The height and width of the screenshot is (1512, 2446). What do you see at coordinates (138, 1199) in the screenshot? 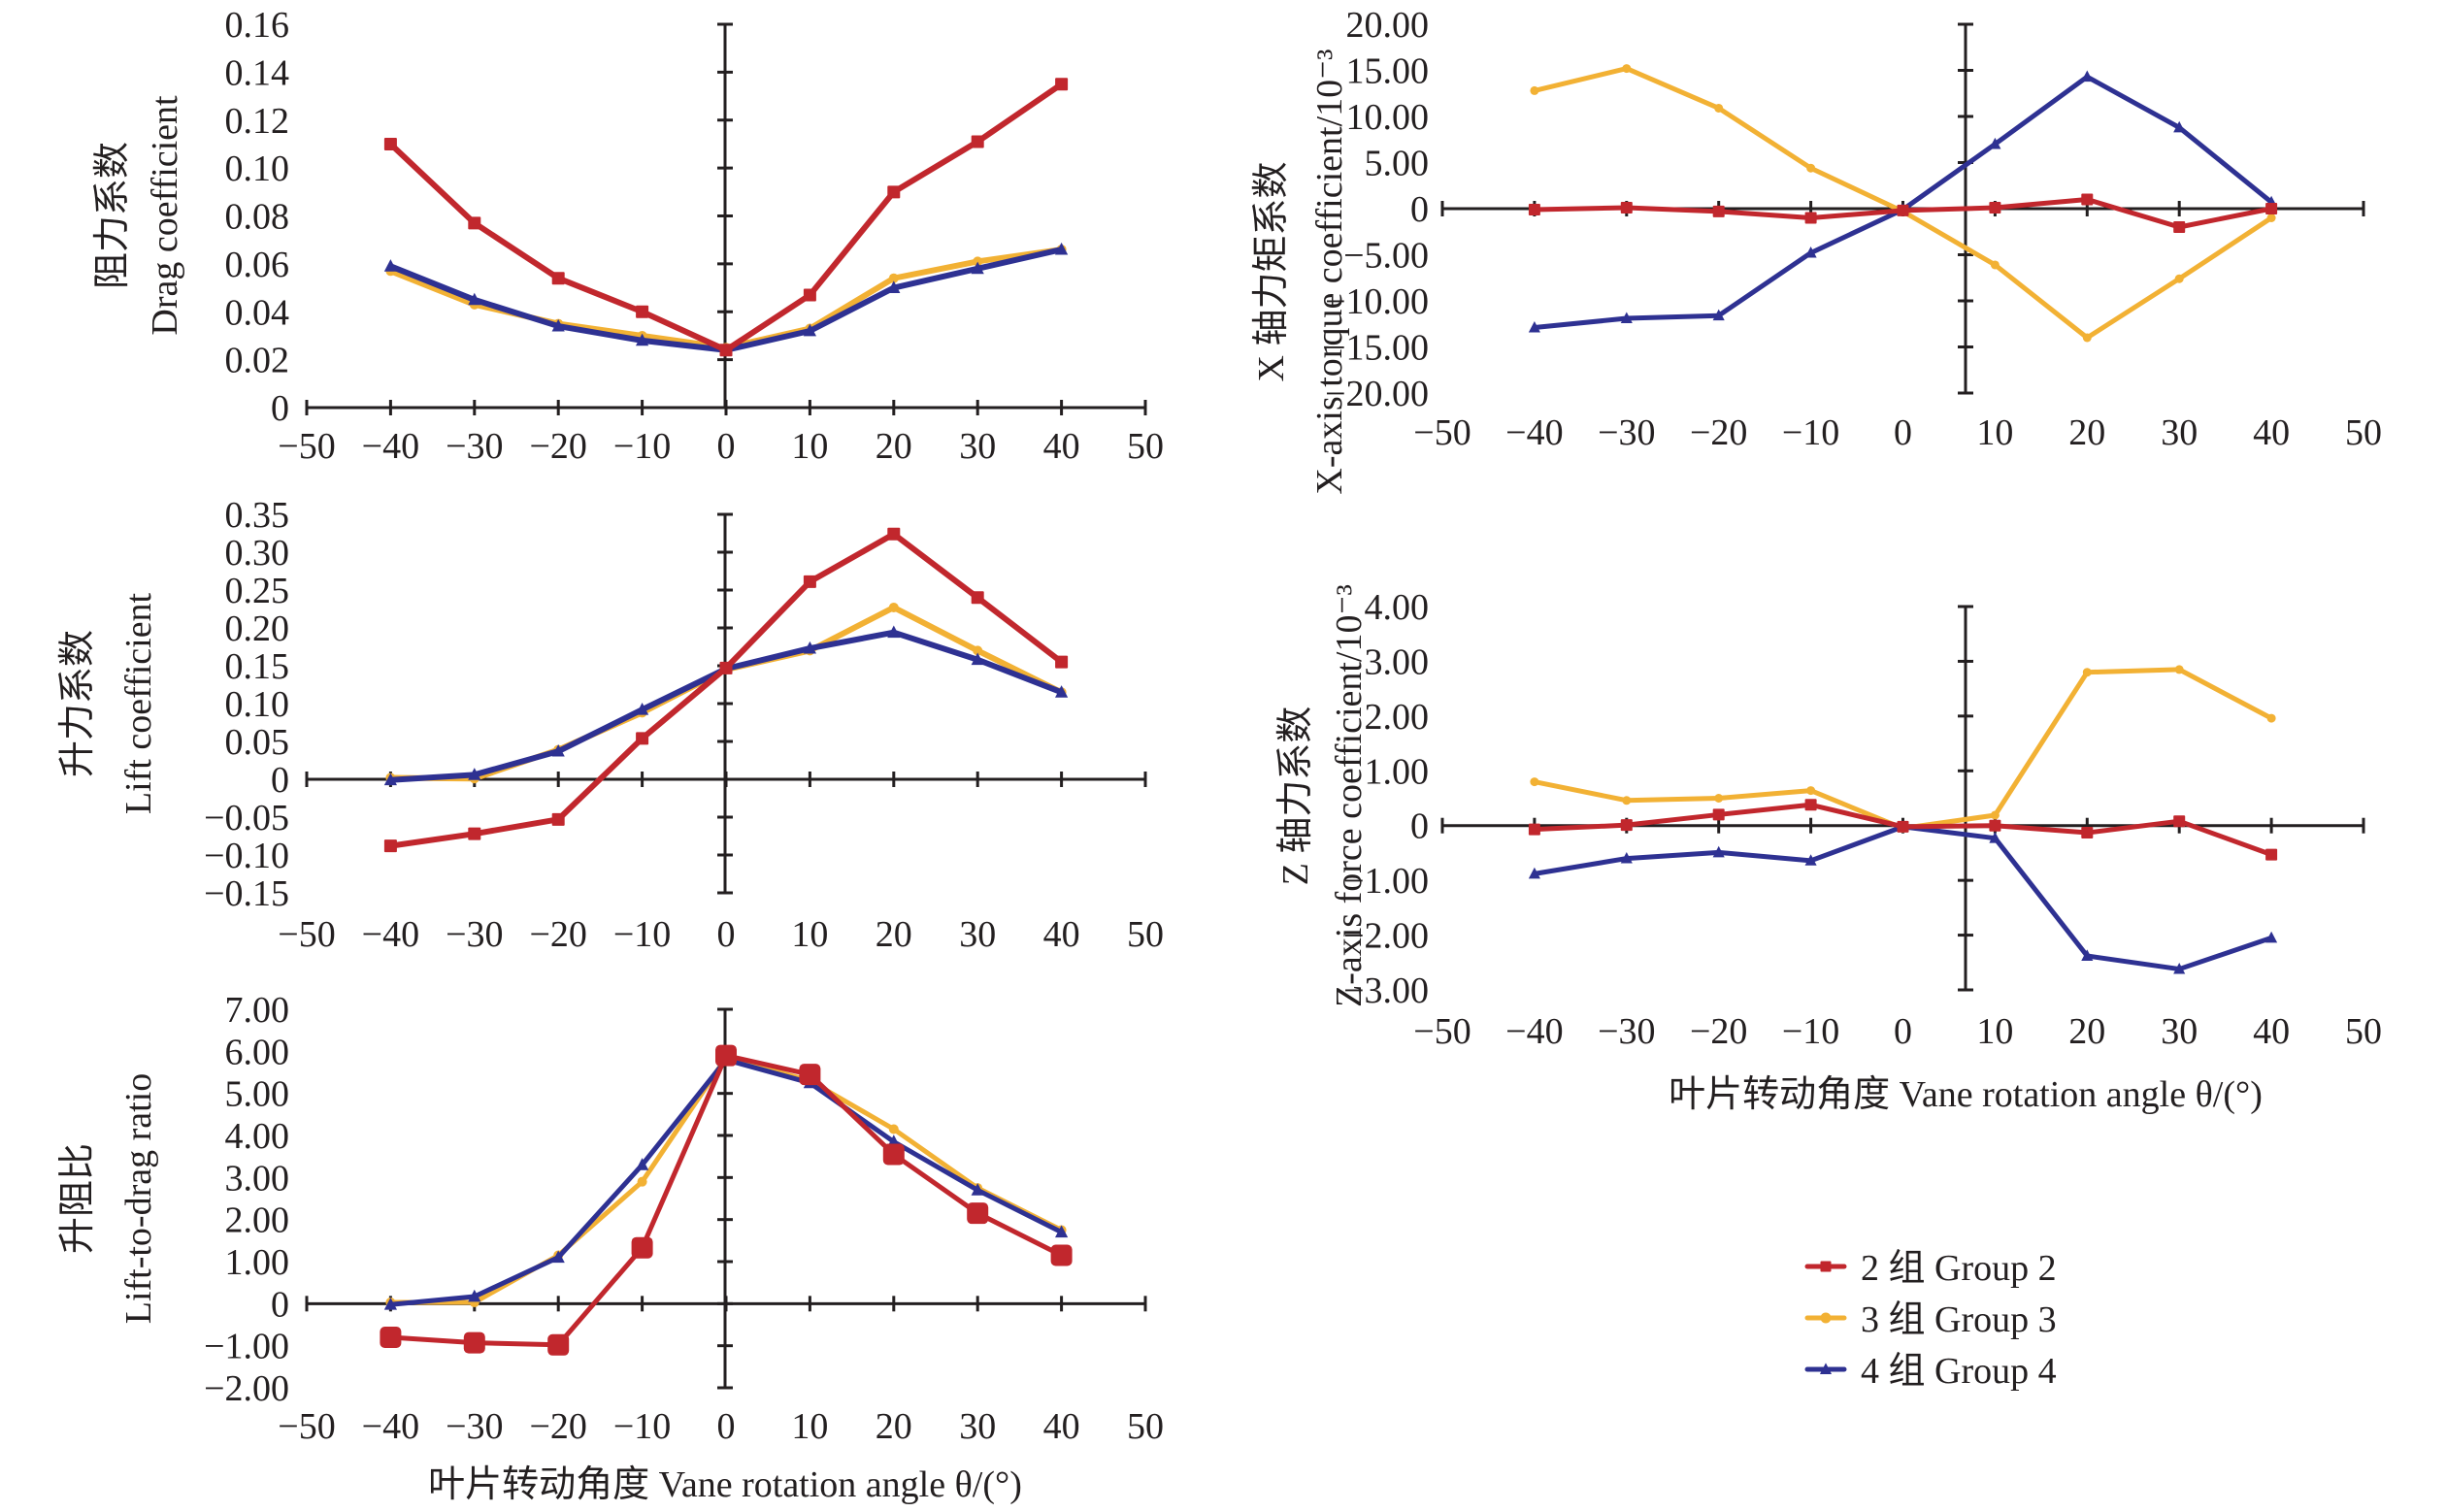
I see `y-axis-title-en: Lift-to-drag ratio` at bounding box center [138, 1199].